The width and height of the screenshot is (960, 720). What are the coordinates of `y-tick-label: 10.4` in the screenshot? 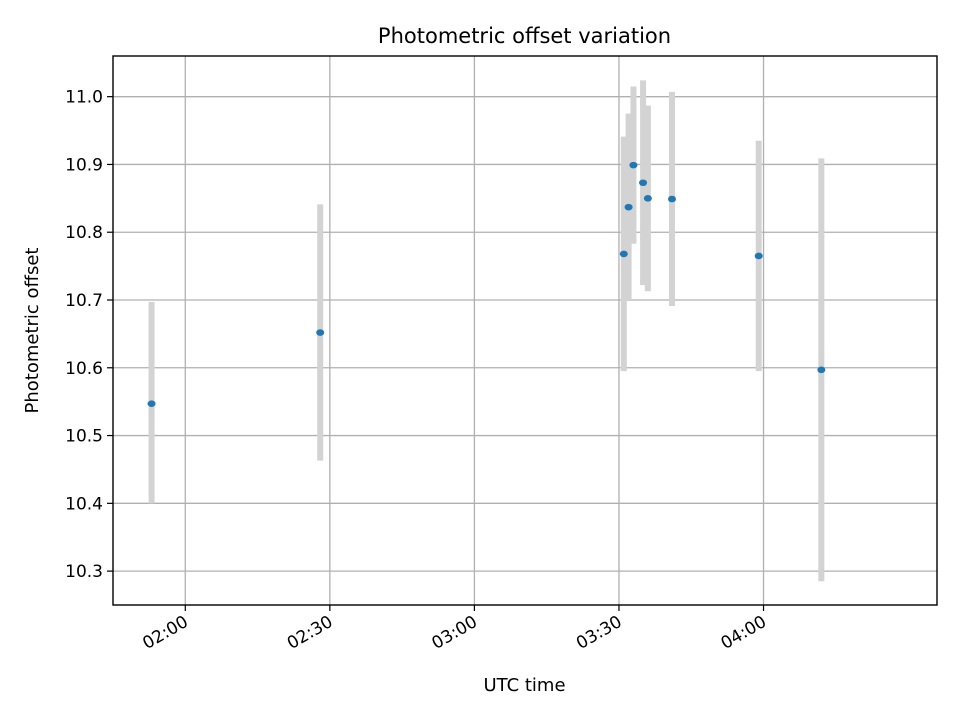 It's located at (84, 504).